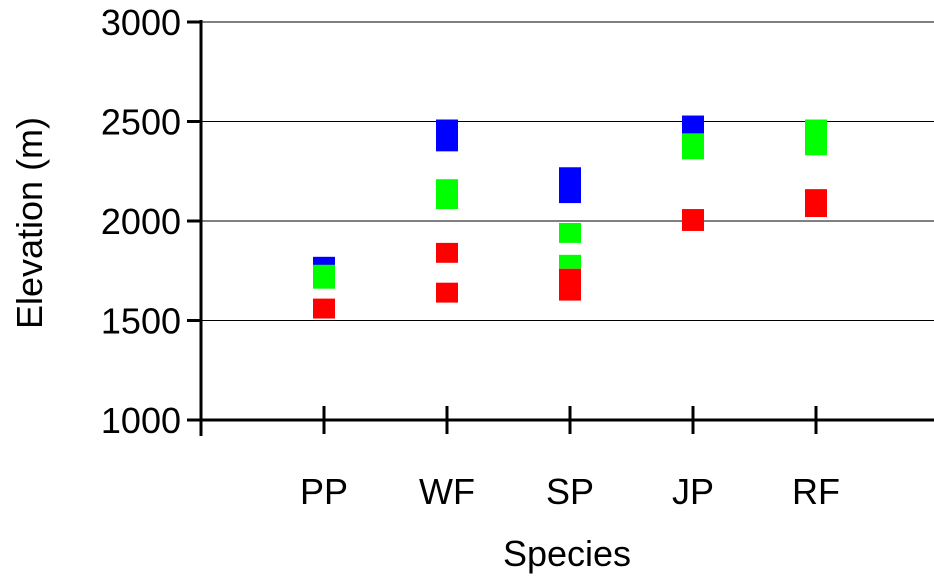  I want to click on x-tick-label: RF, so click(816, 491).